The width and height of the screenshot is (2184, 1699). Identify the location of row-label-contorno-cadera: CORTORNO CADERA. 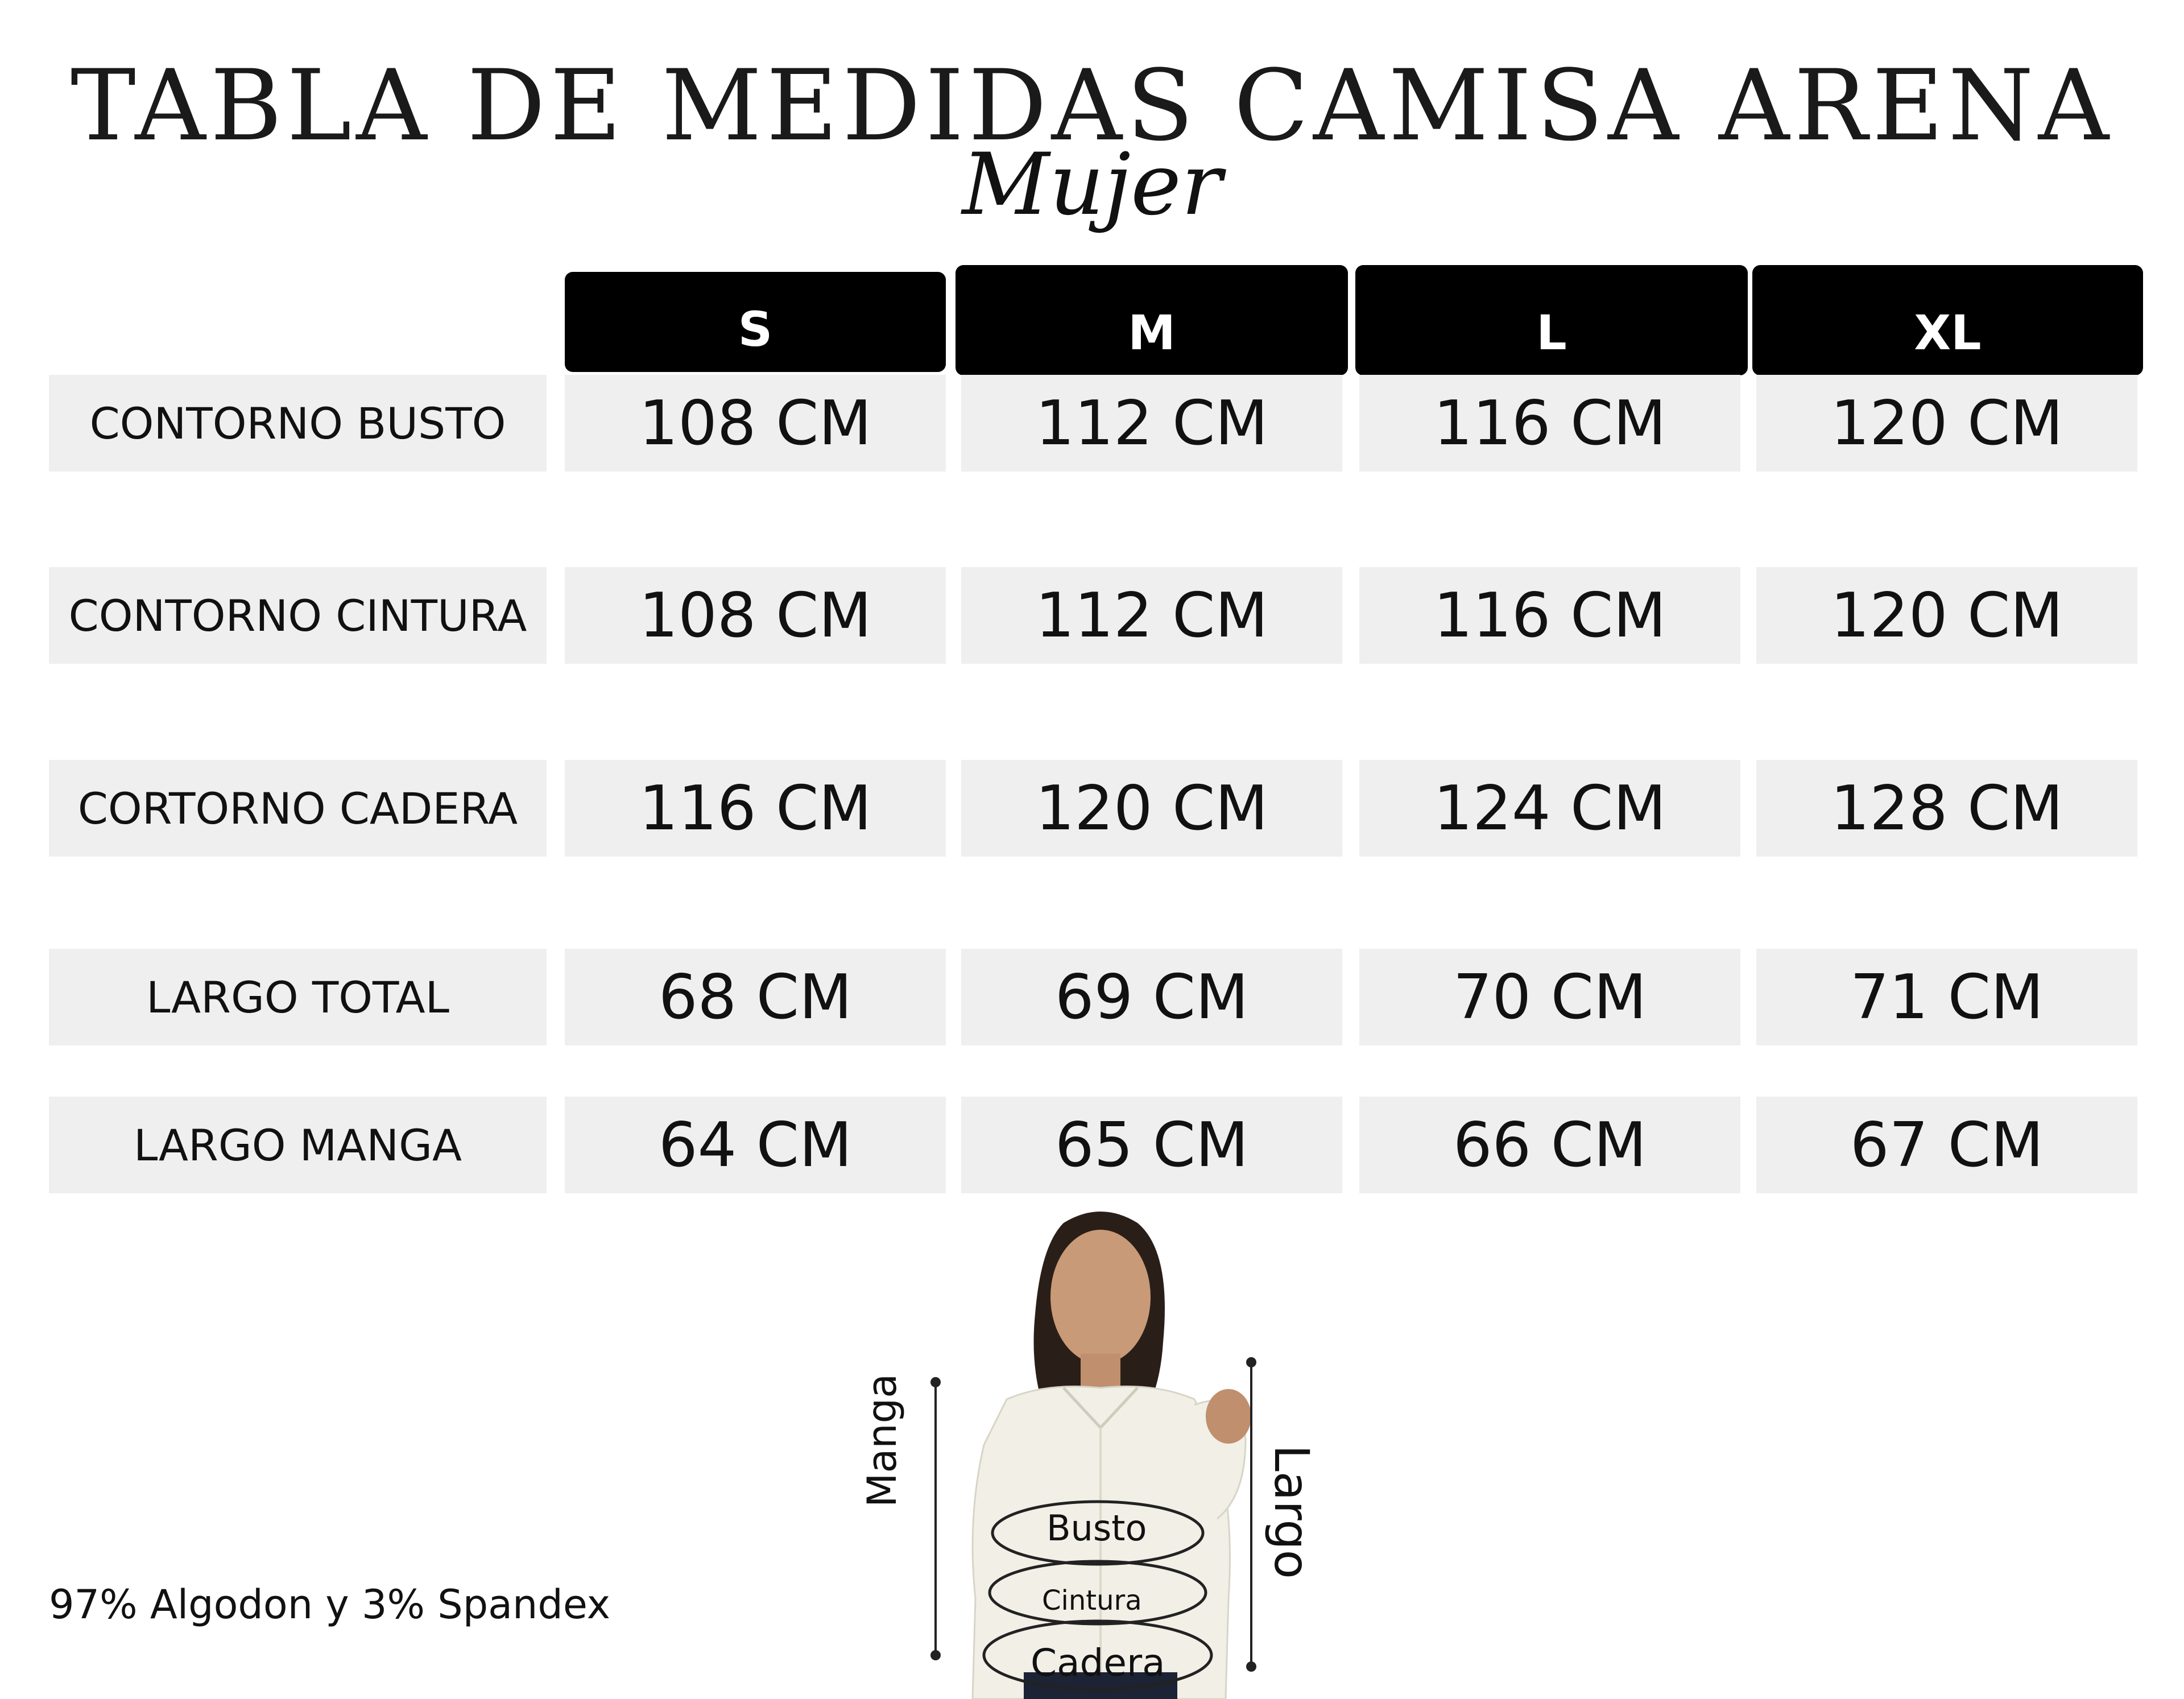
(298, 808).